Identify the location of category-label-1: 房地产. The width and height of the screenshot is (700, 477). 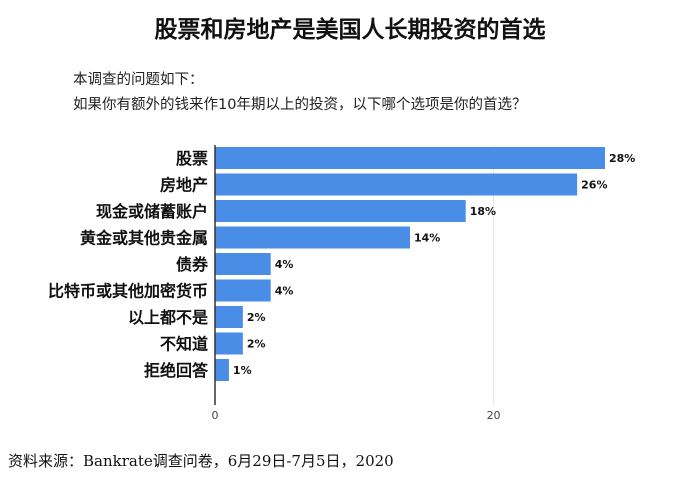
(184, 185).